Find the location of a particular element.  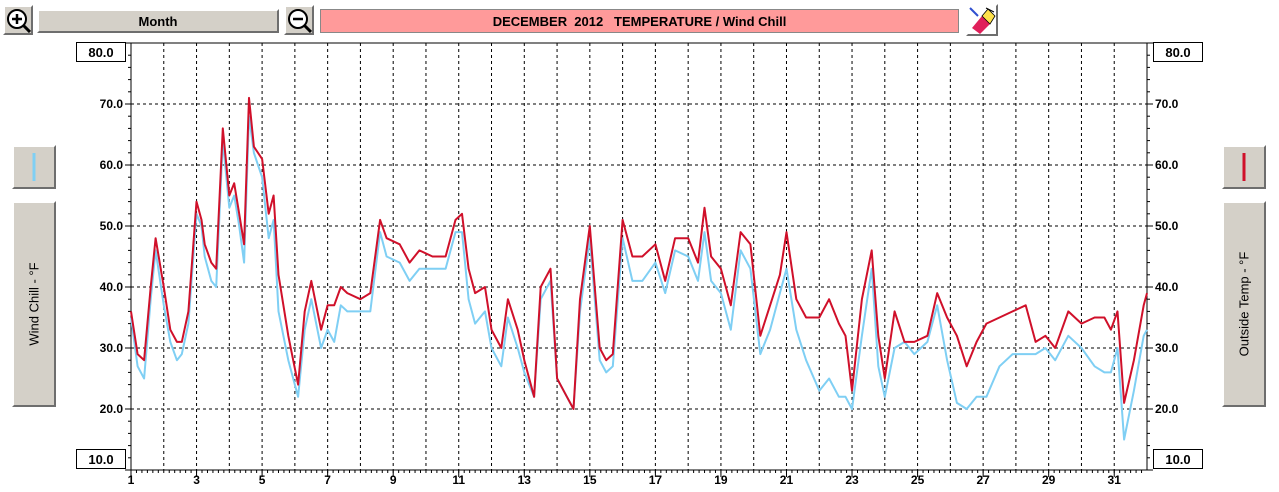

x-tick-label: 31 is located at coordinates (1115, 480).